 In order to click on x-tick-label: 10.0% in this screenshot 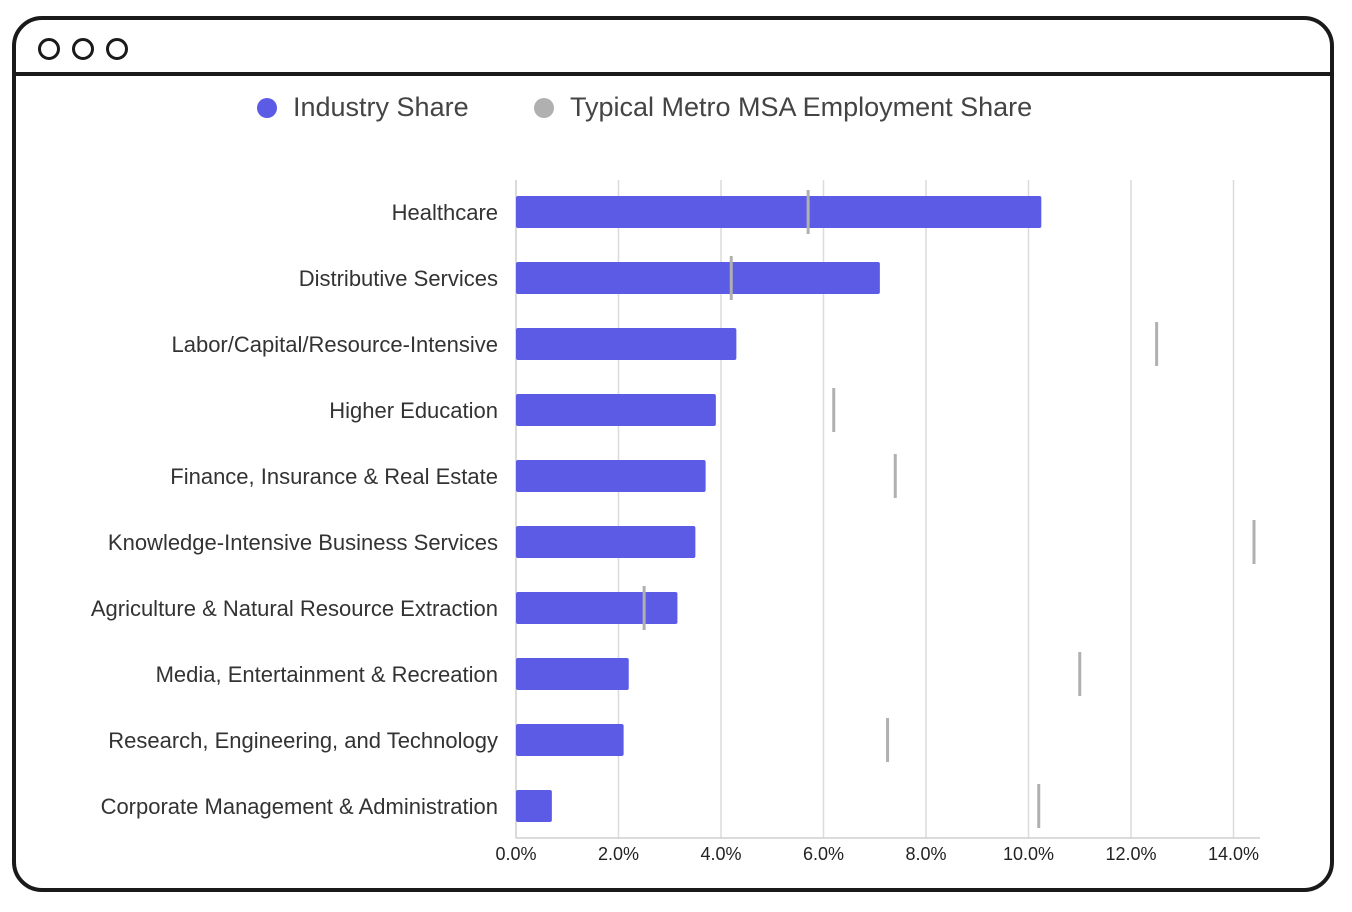, I will do `click(1028, 854)`.